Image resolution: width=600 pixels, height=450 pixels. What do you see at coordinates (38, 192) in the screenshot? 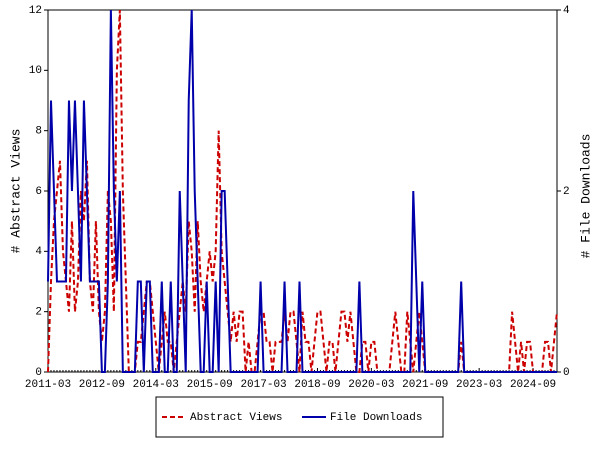
I see `y-tick-label: 6` at bounding box center [38, 192].